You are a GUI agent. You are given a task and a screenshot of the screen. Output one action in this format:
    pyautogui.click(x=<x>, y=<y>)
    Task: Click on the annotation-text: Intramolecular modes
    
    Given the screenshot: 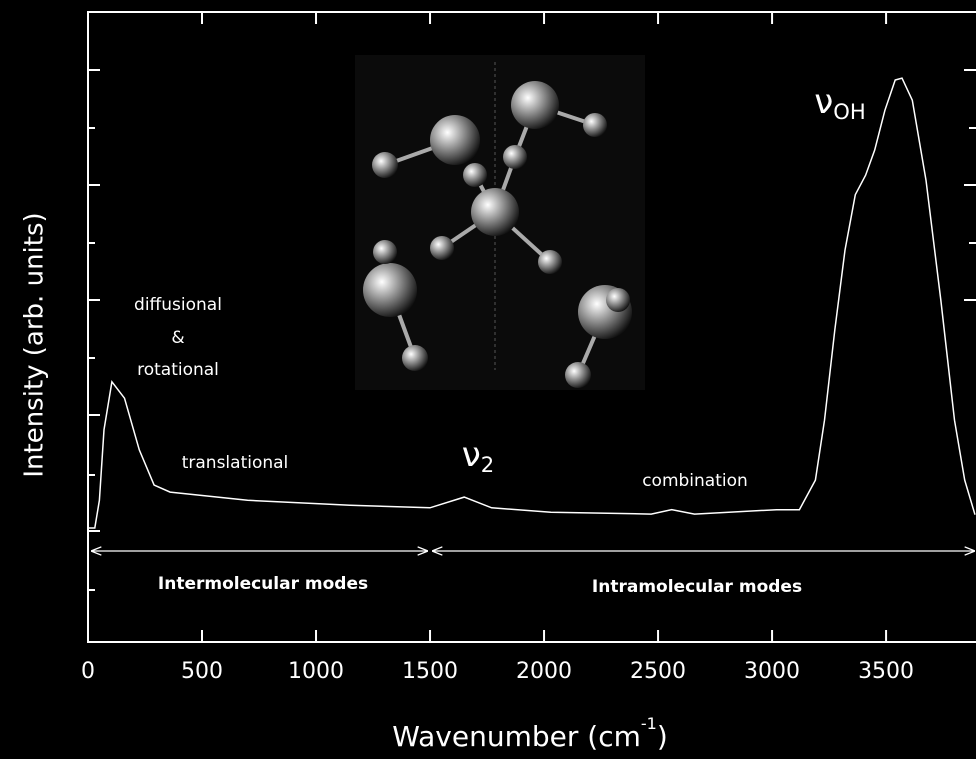 What is the action you would take?
    pyautogui.click(x=697, y=587)
    